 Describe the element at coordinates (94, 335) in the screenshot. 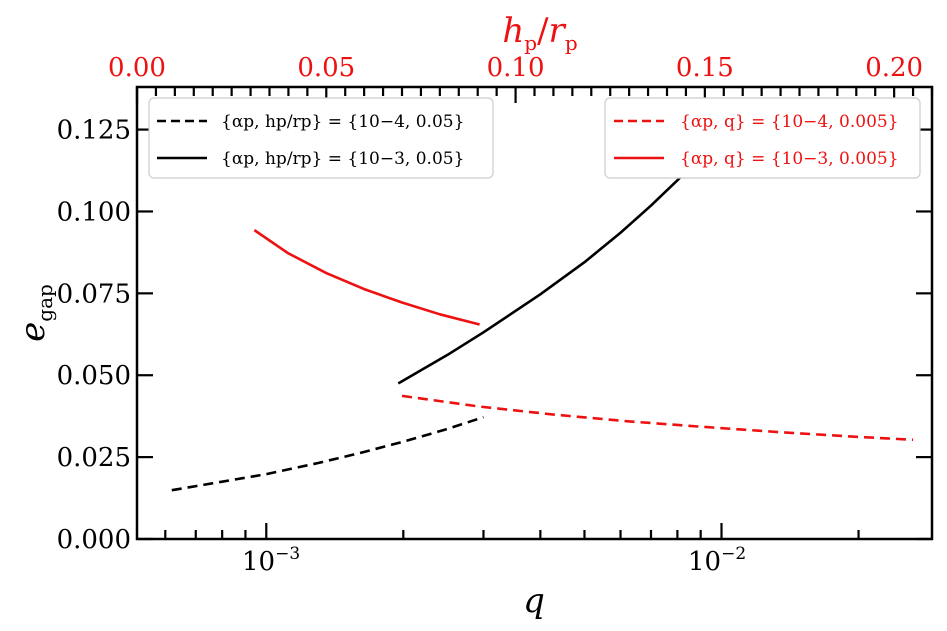

I see `y-tick-labels: 0.000 0.025 0.050 0.075 0.100 0.125` at that location.